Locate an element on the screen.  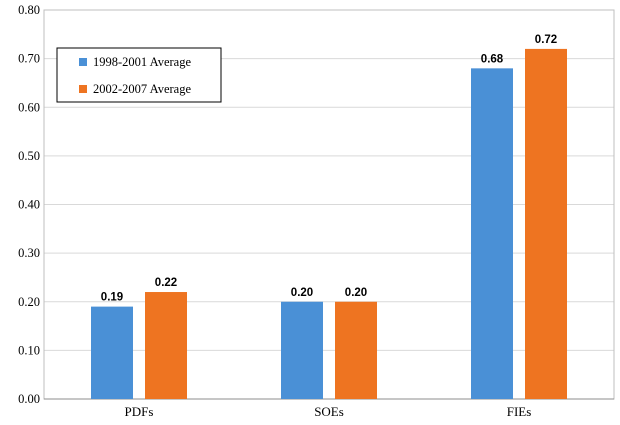
y-tick-label: 0.70 is located at coordinates (29, 59).